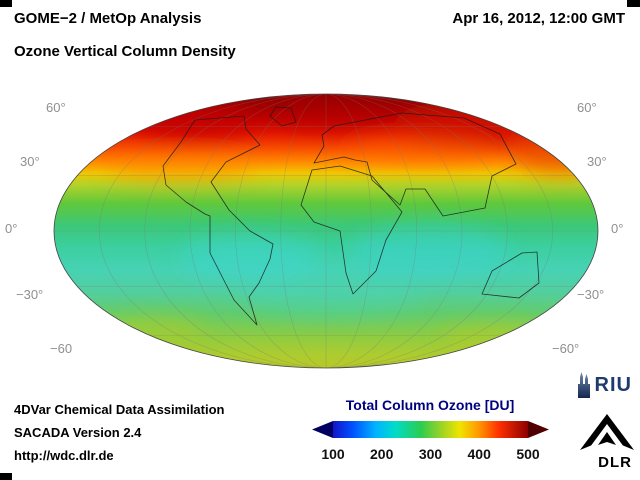 The width and height of the screenshot is (640, 480). What do you see at coordinates (607, 432) in the screenshot?
I see `dlr-mark-icon` at bounding box center [607, 432].